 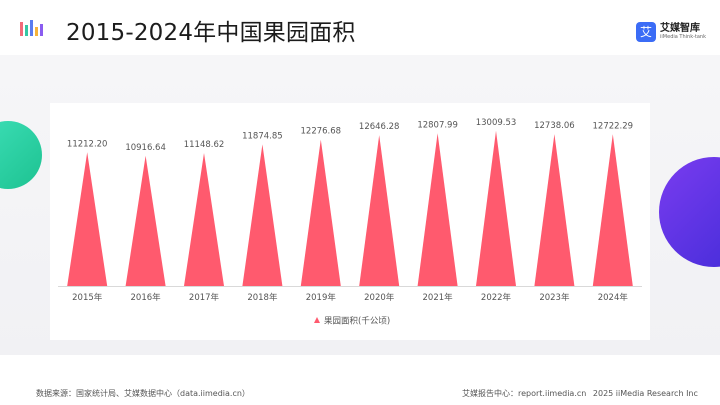 I want to click on x-tick-label-6: 2021年, so click(x=438, y=297).